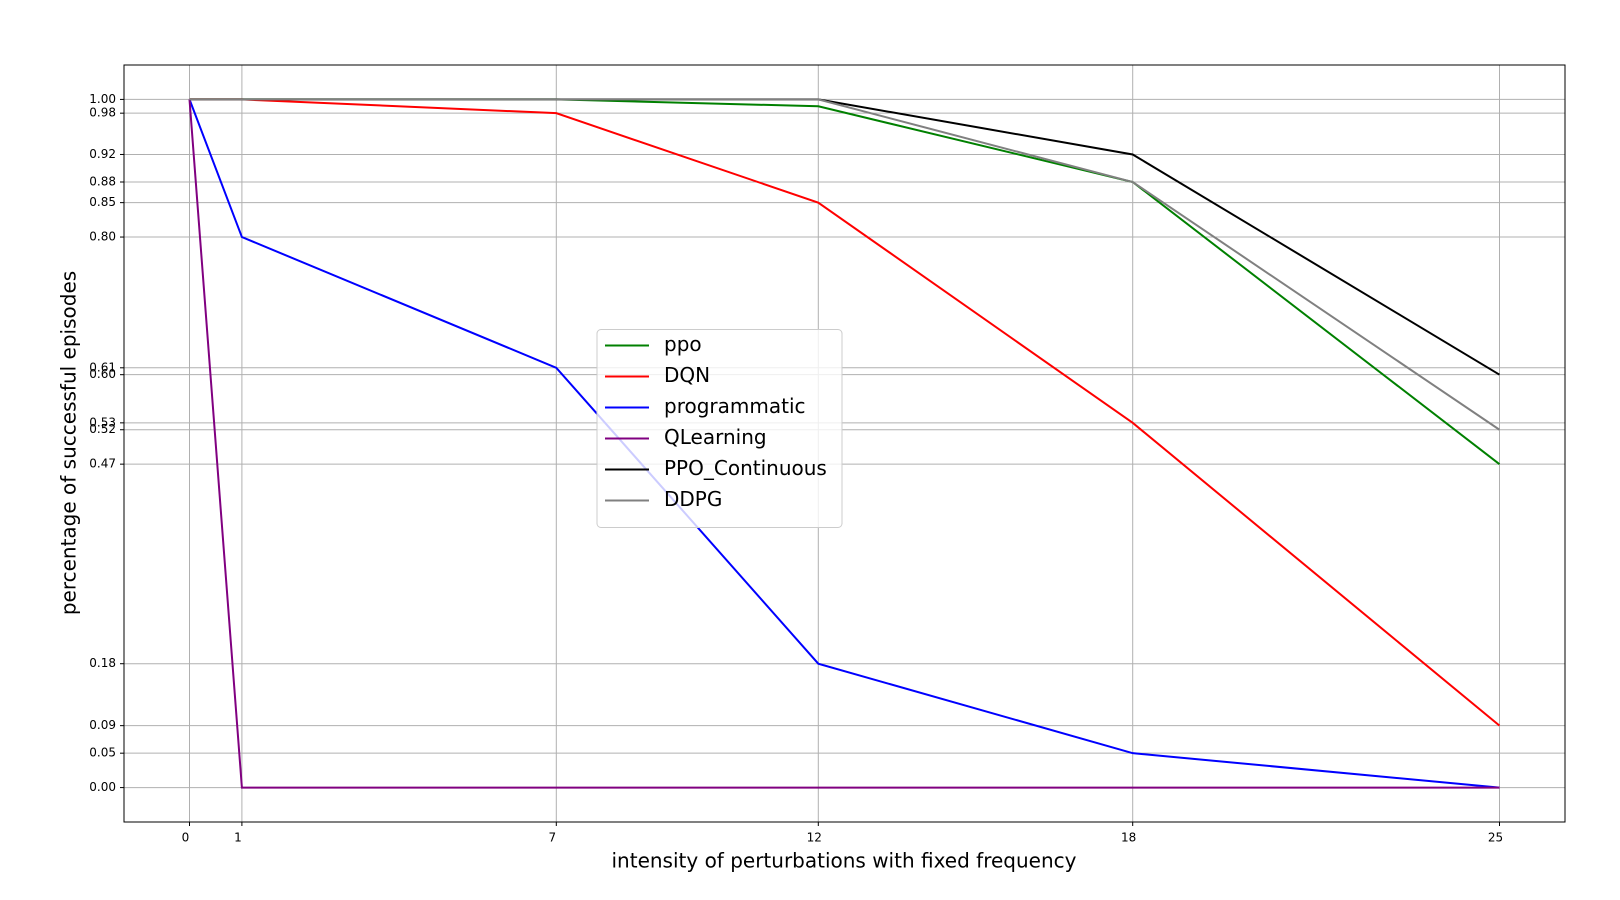 Image resolution: width=1620 pixels, height=900 pixels. I want to click on y-tick-label: 0.53, so click(102, 422).